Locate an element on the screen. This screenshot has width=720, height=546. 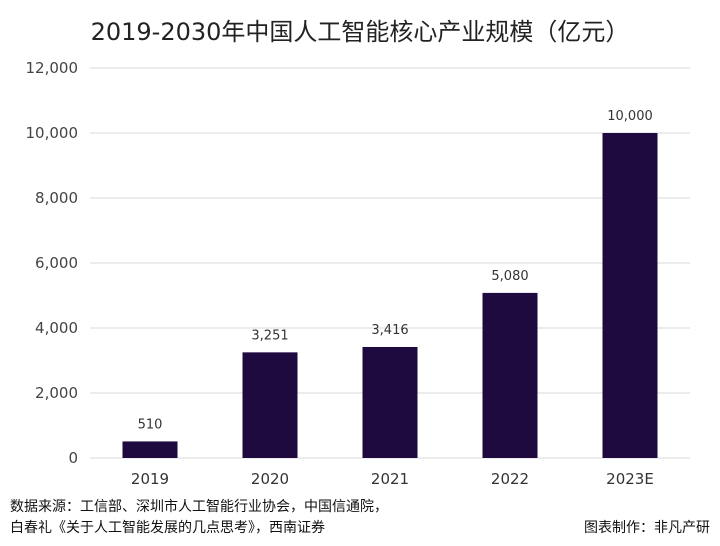
x-axis-ticks: 2019 2020 2021 2022 2023E is located at coordinates (392, 479).